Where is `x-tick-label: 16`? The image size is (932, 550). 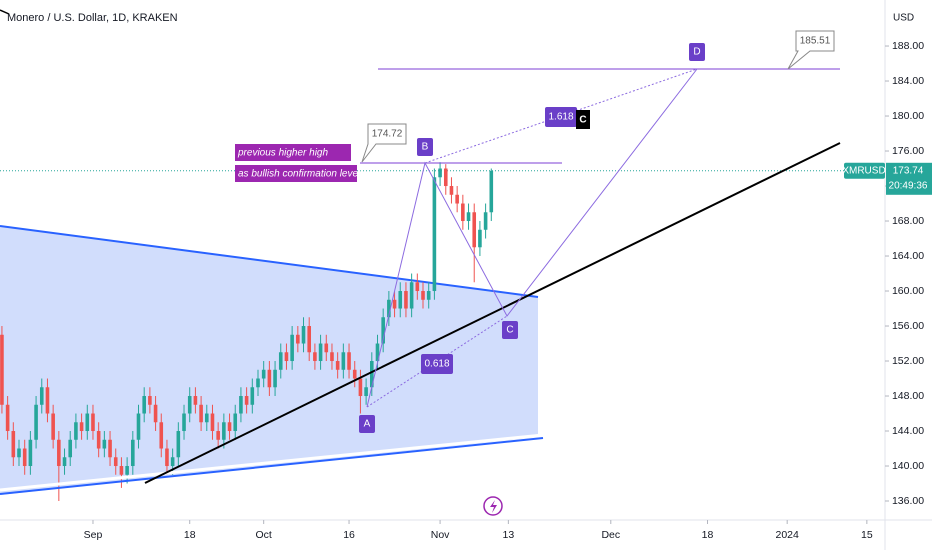
x-tick-label: 16 is located at coordinates (349, 535).